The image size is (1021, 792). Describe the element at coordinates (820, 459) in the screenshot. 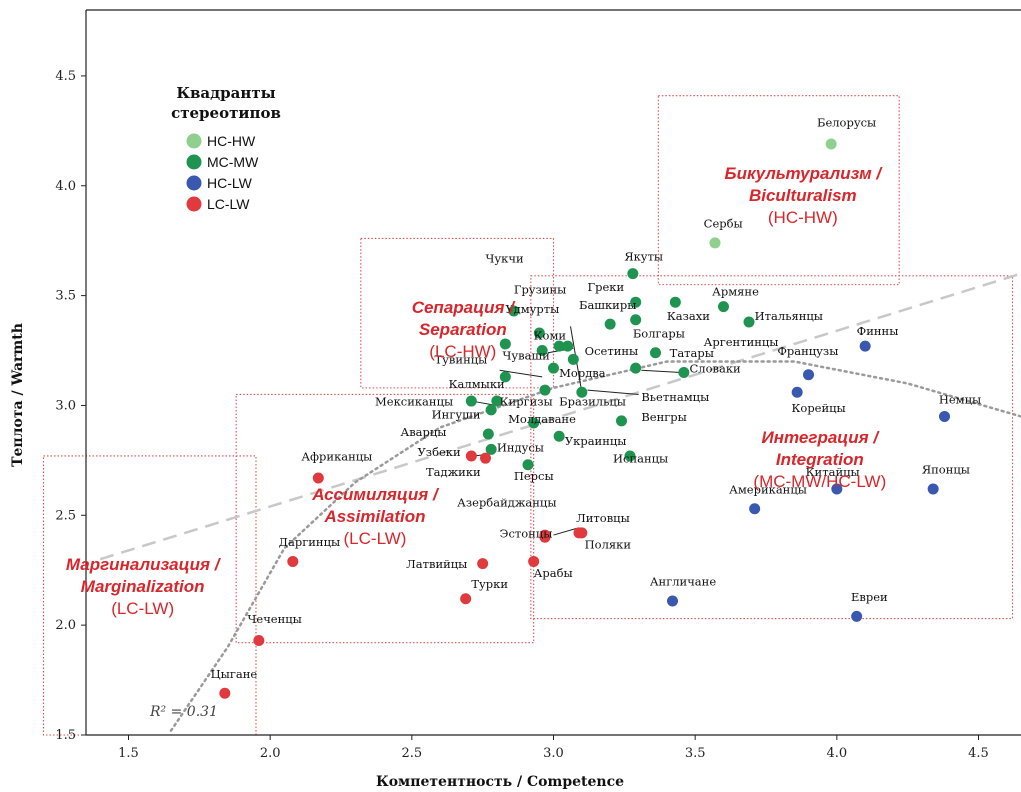

I see `region-label-line2: Integration` at that location.